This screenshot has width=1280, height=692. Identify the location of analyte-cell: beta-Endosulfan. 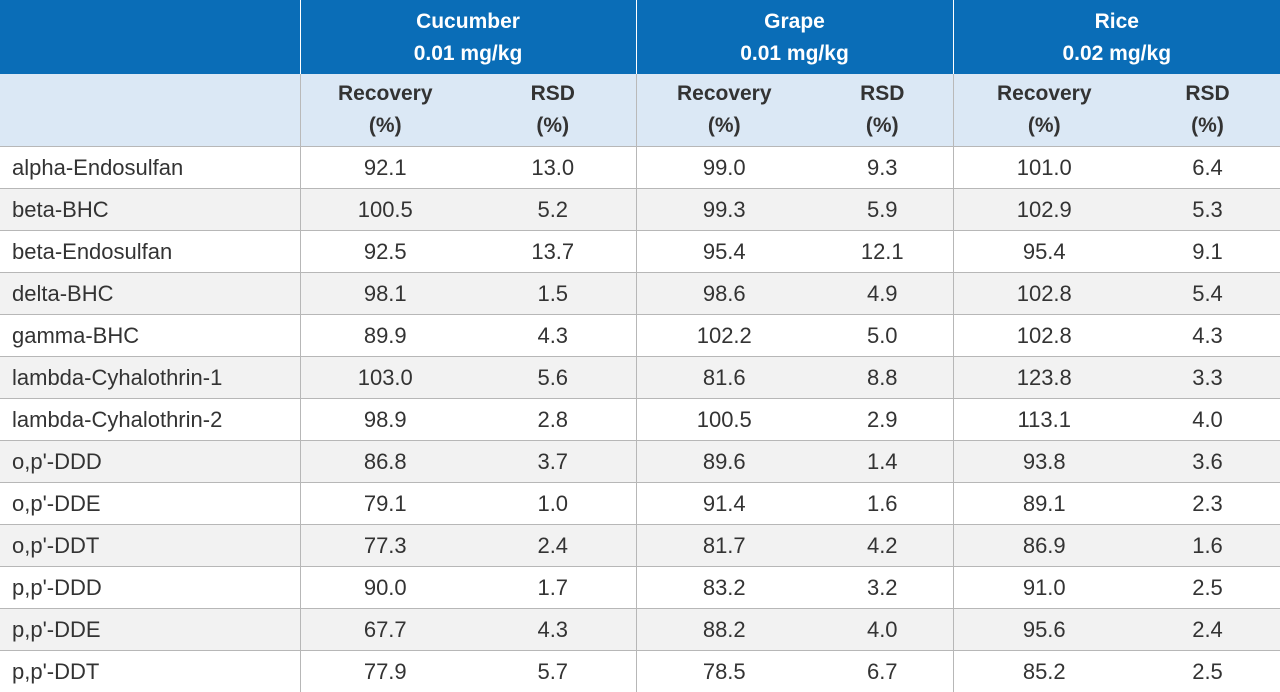
(150, 252).